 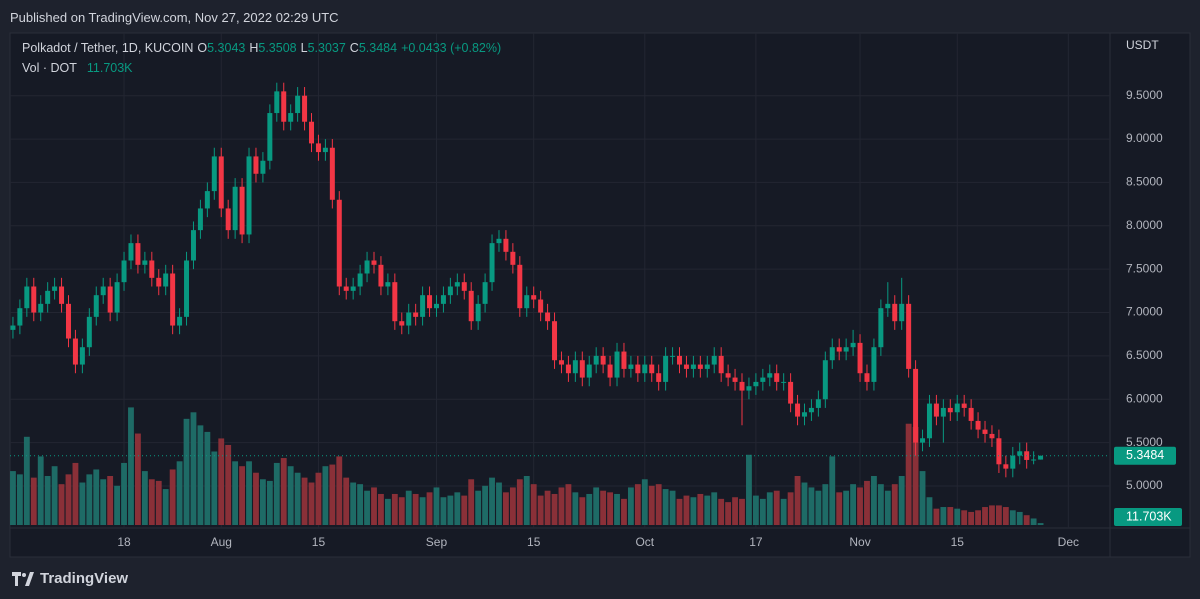 I want to click on low-legend: L5.3037, so click(x=323, y=48).